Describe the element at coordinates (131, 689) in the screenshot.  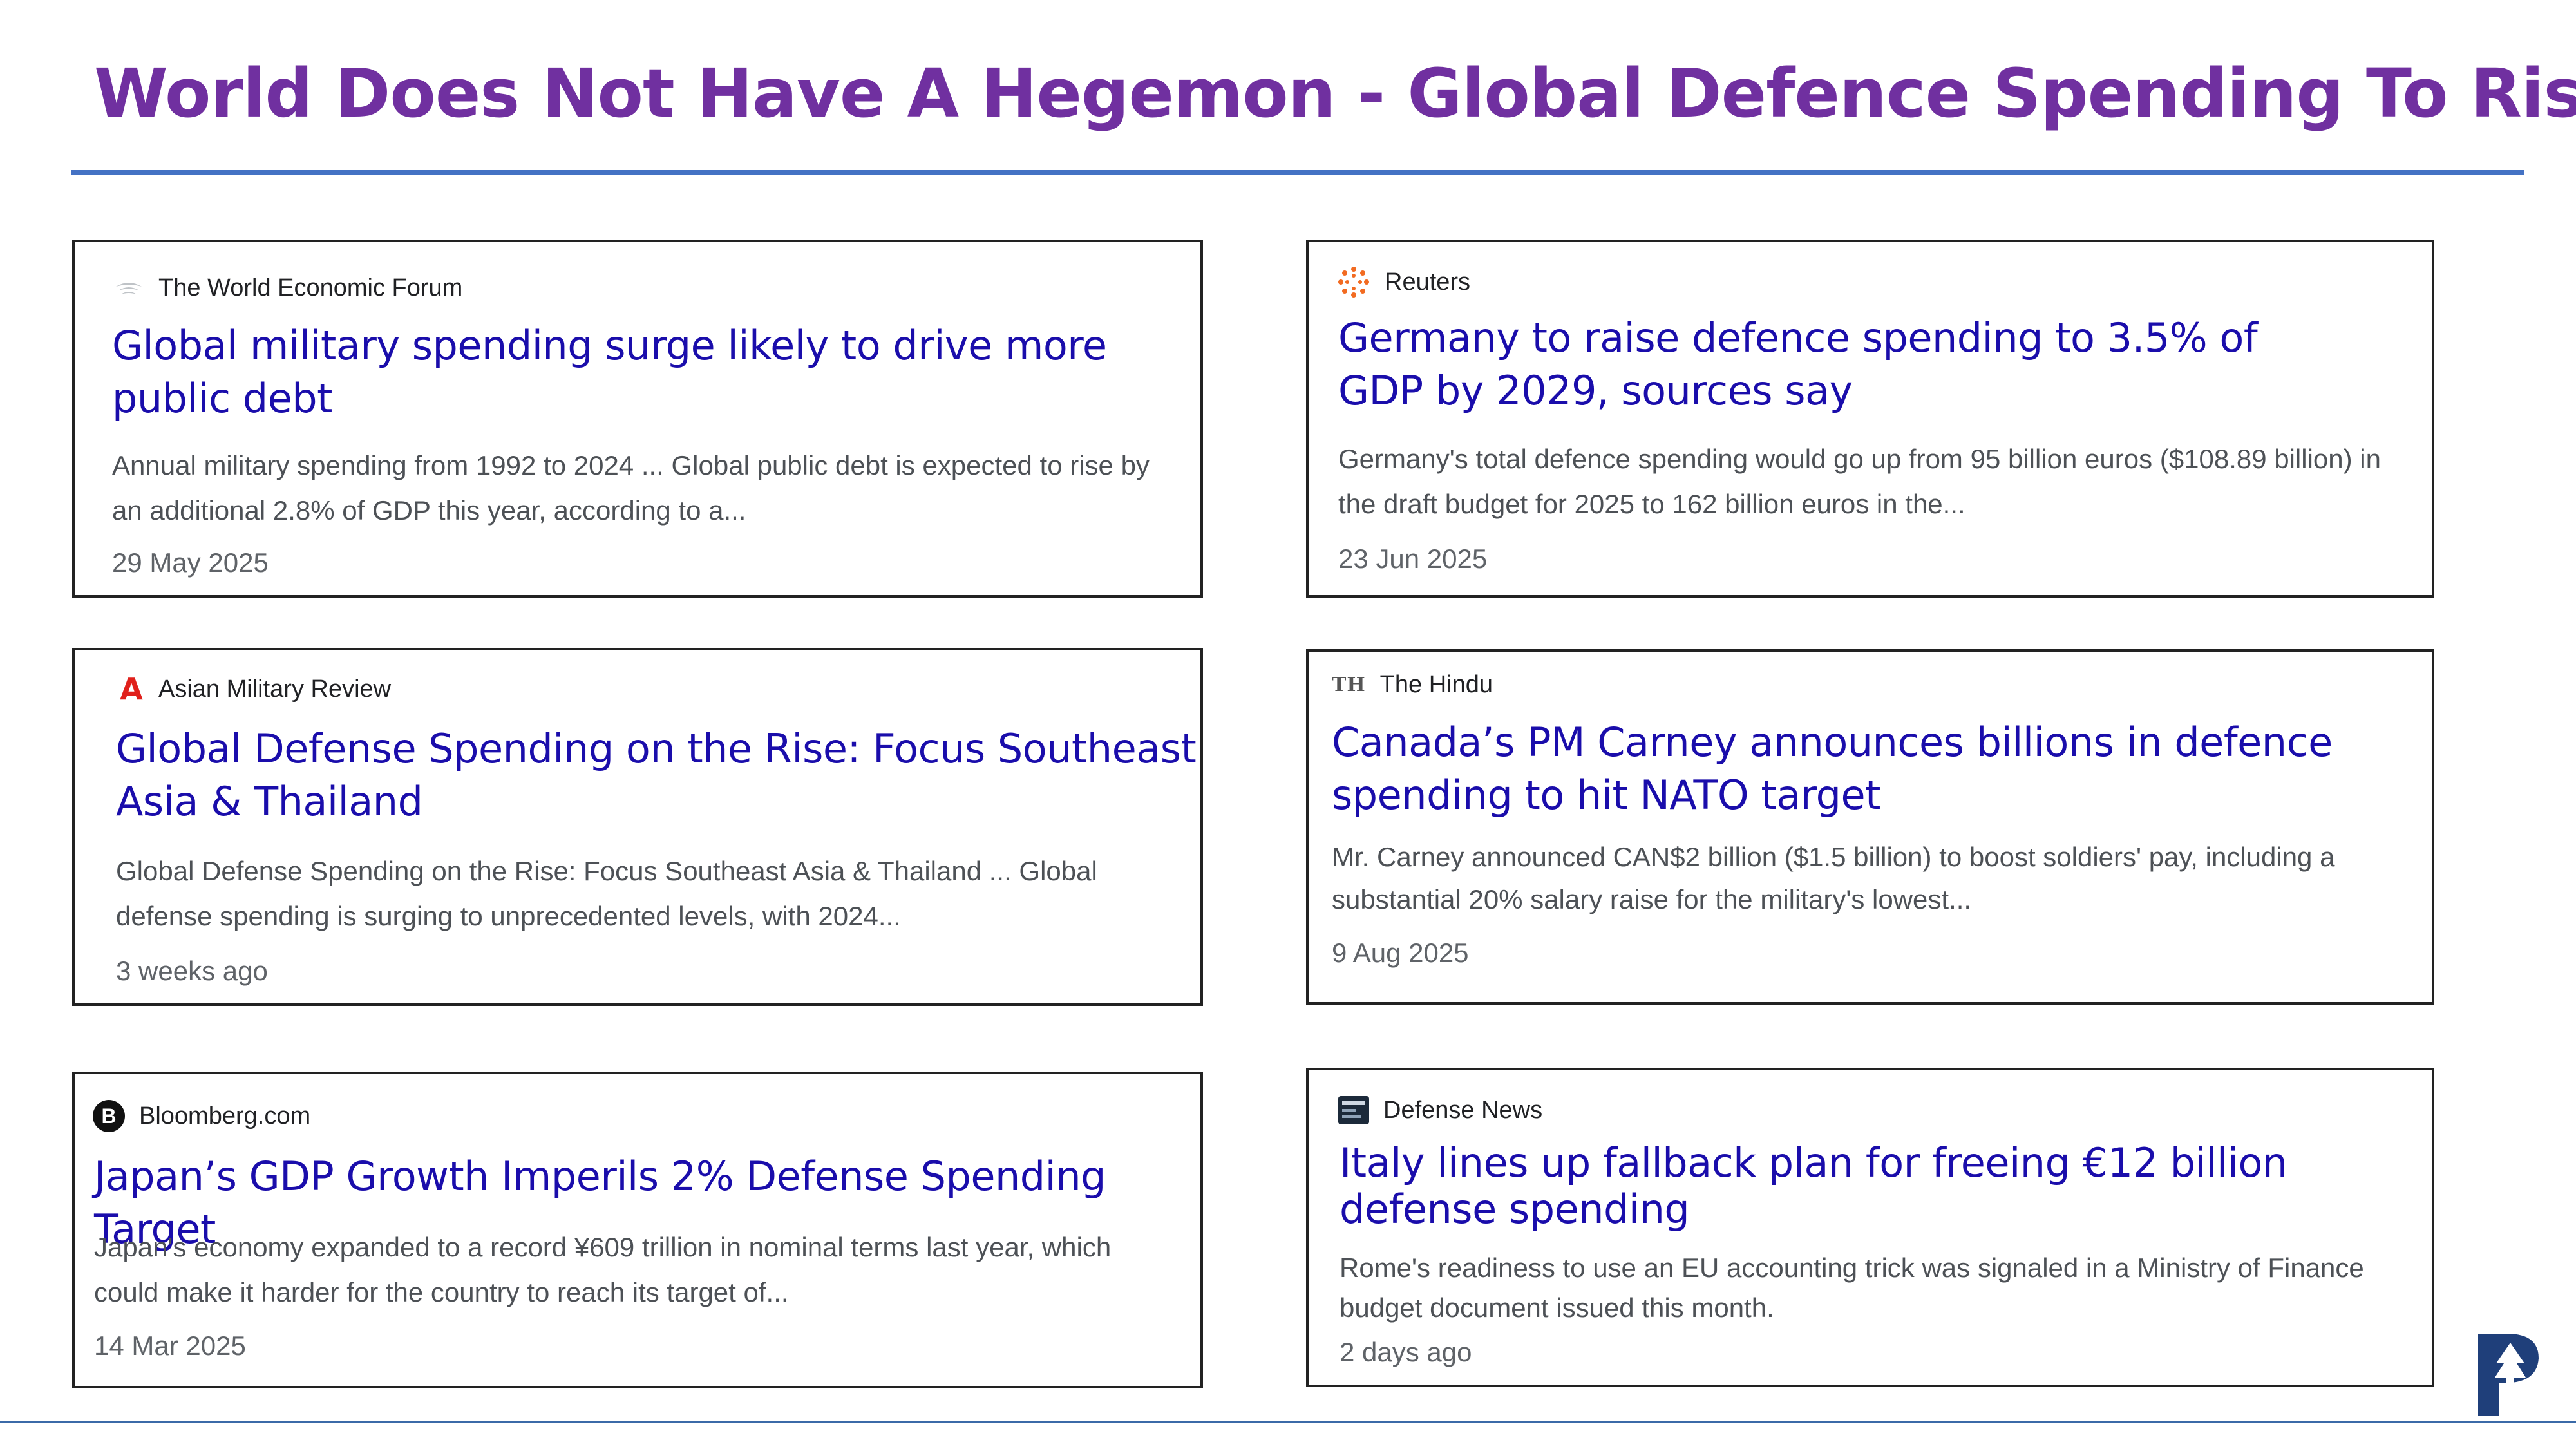
I see `asian-military-review-icon: A` at that location.